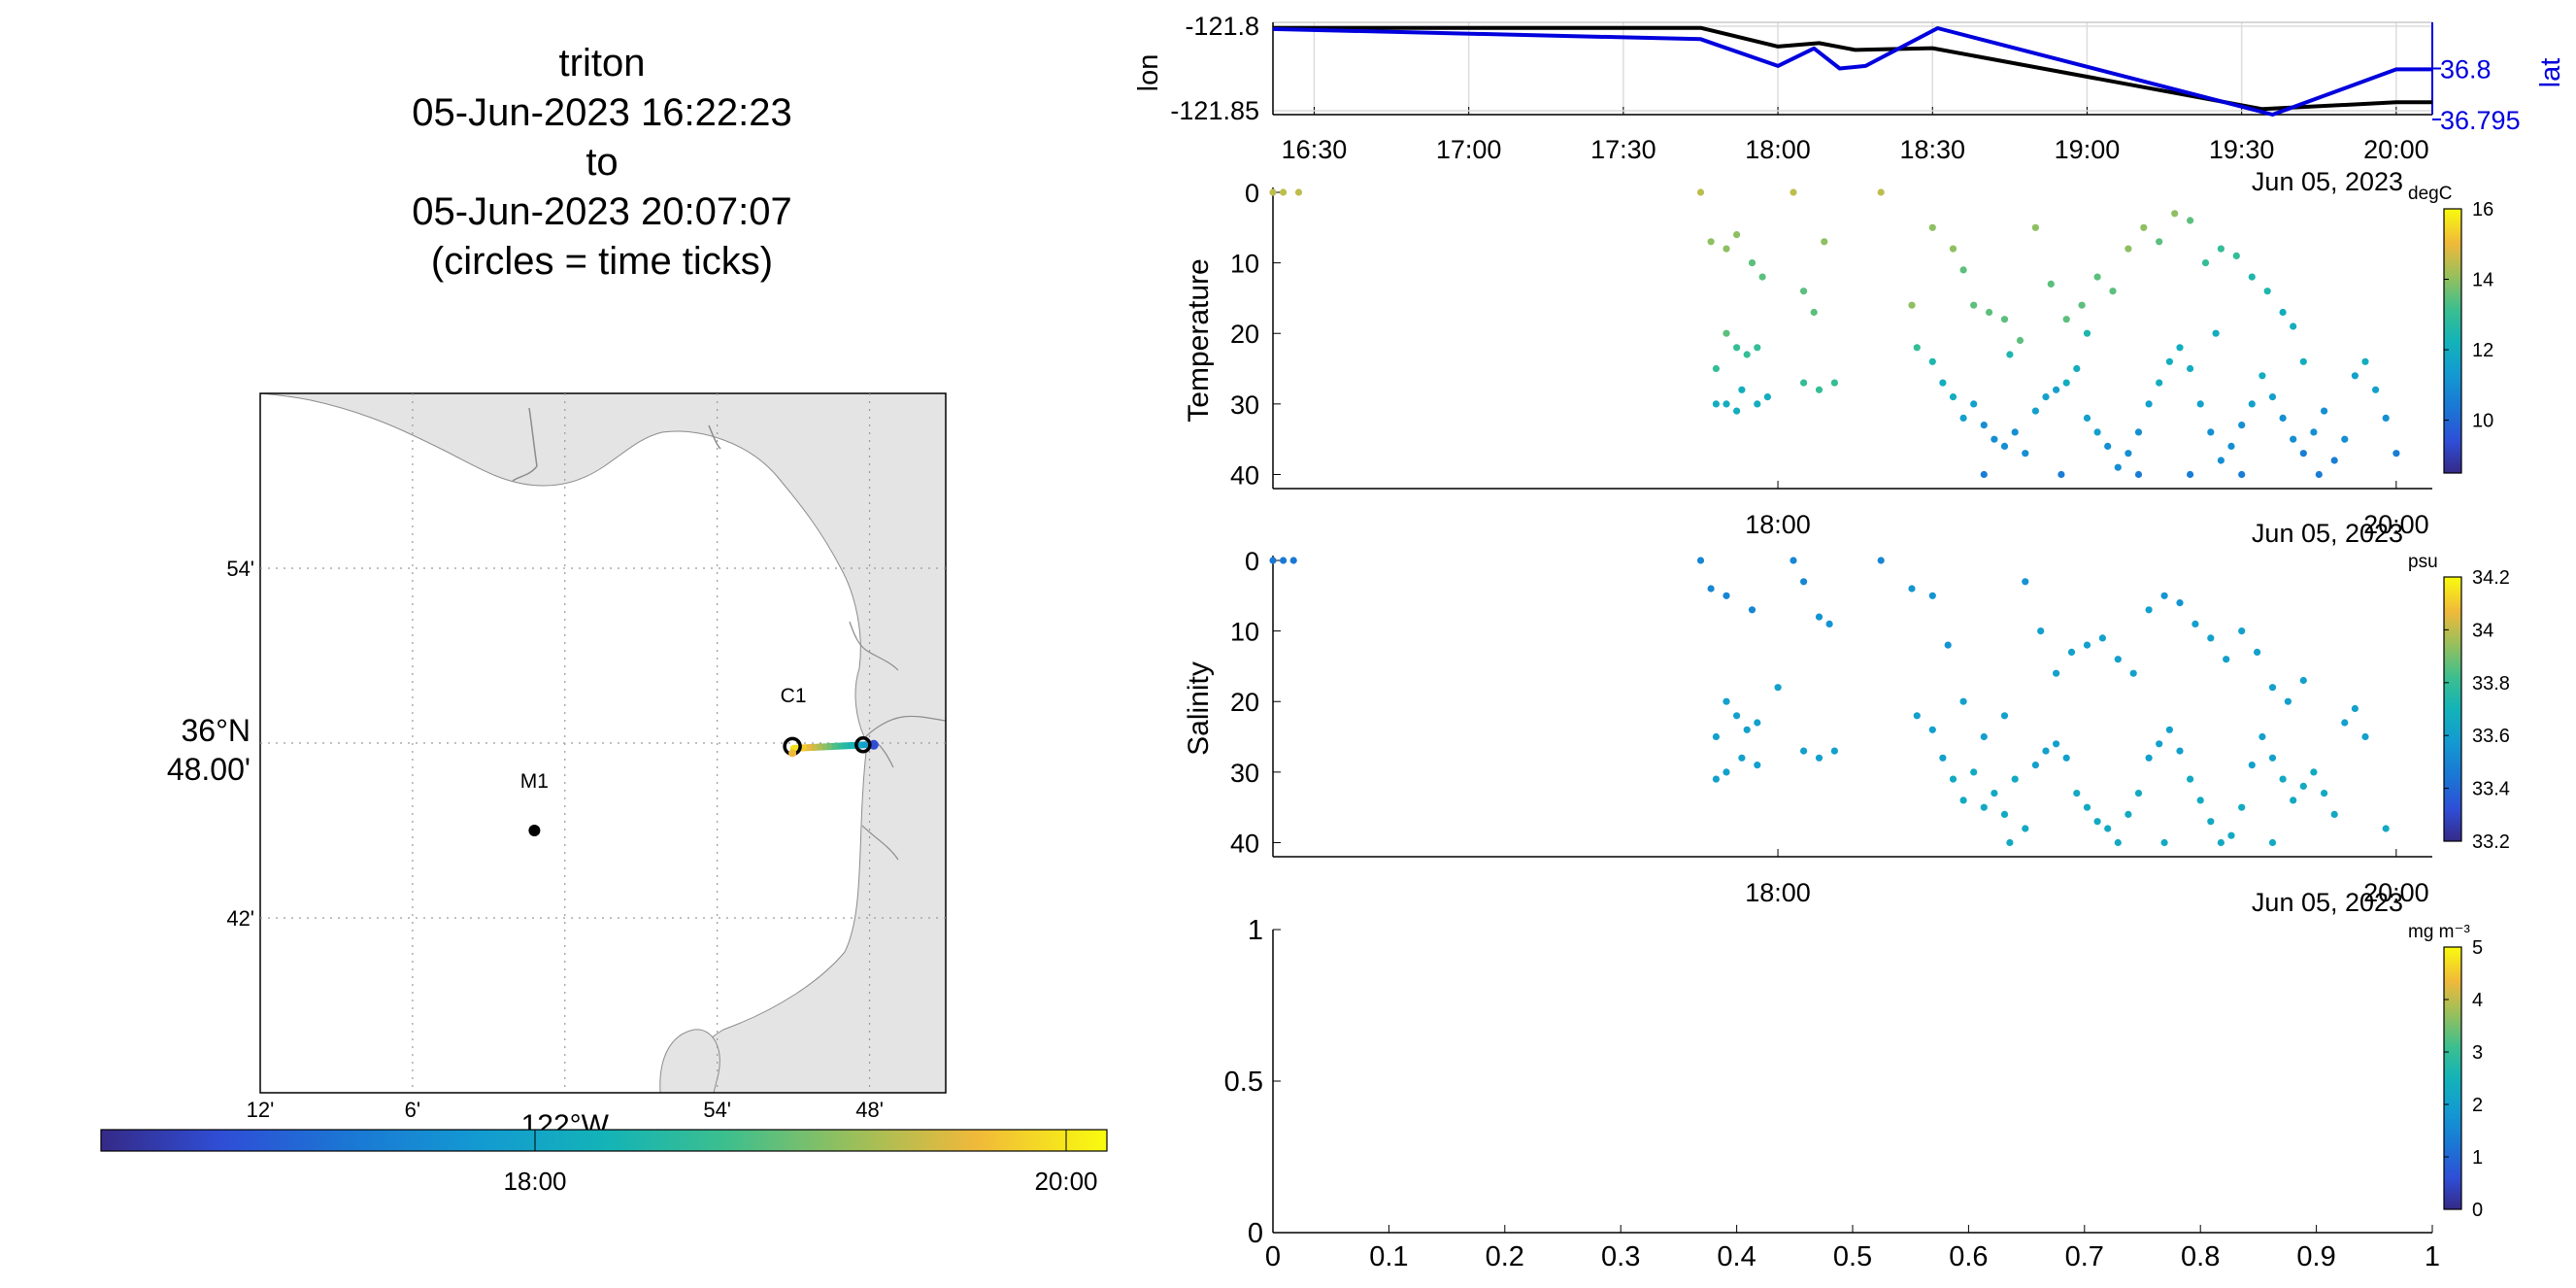 This screenshot has height=1288, width=2576. Describe the element at coordinates (2432, 1256) in the screenshot. I see `chlorophyll-x-tick-label: 1` at that location.